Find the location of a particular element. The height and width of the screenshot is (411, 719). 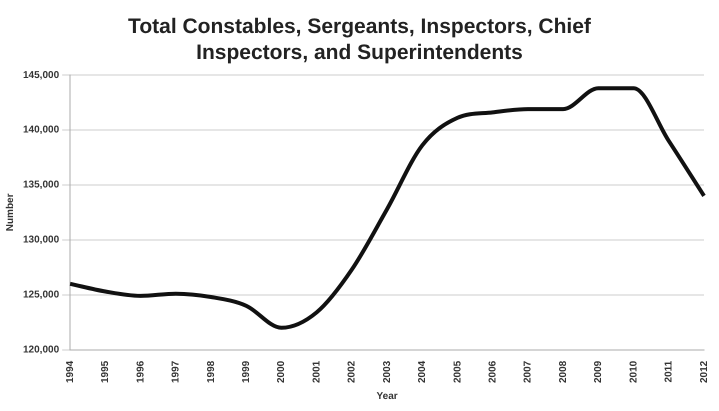

x-tick-label: 2006 is located at coordinates (492, 372).